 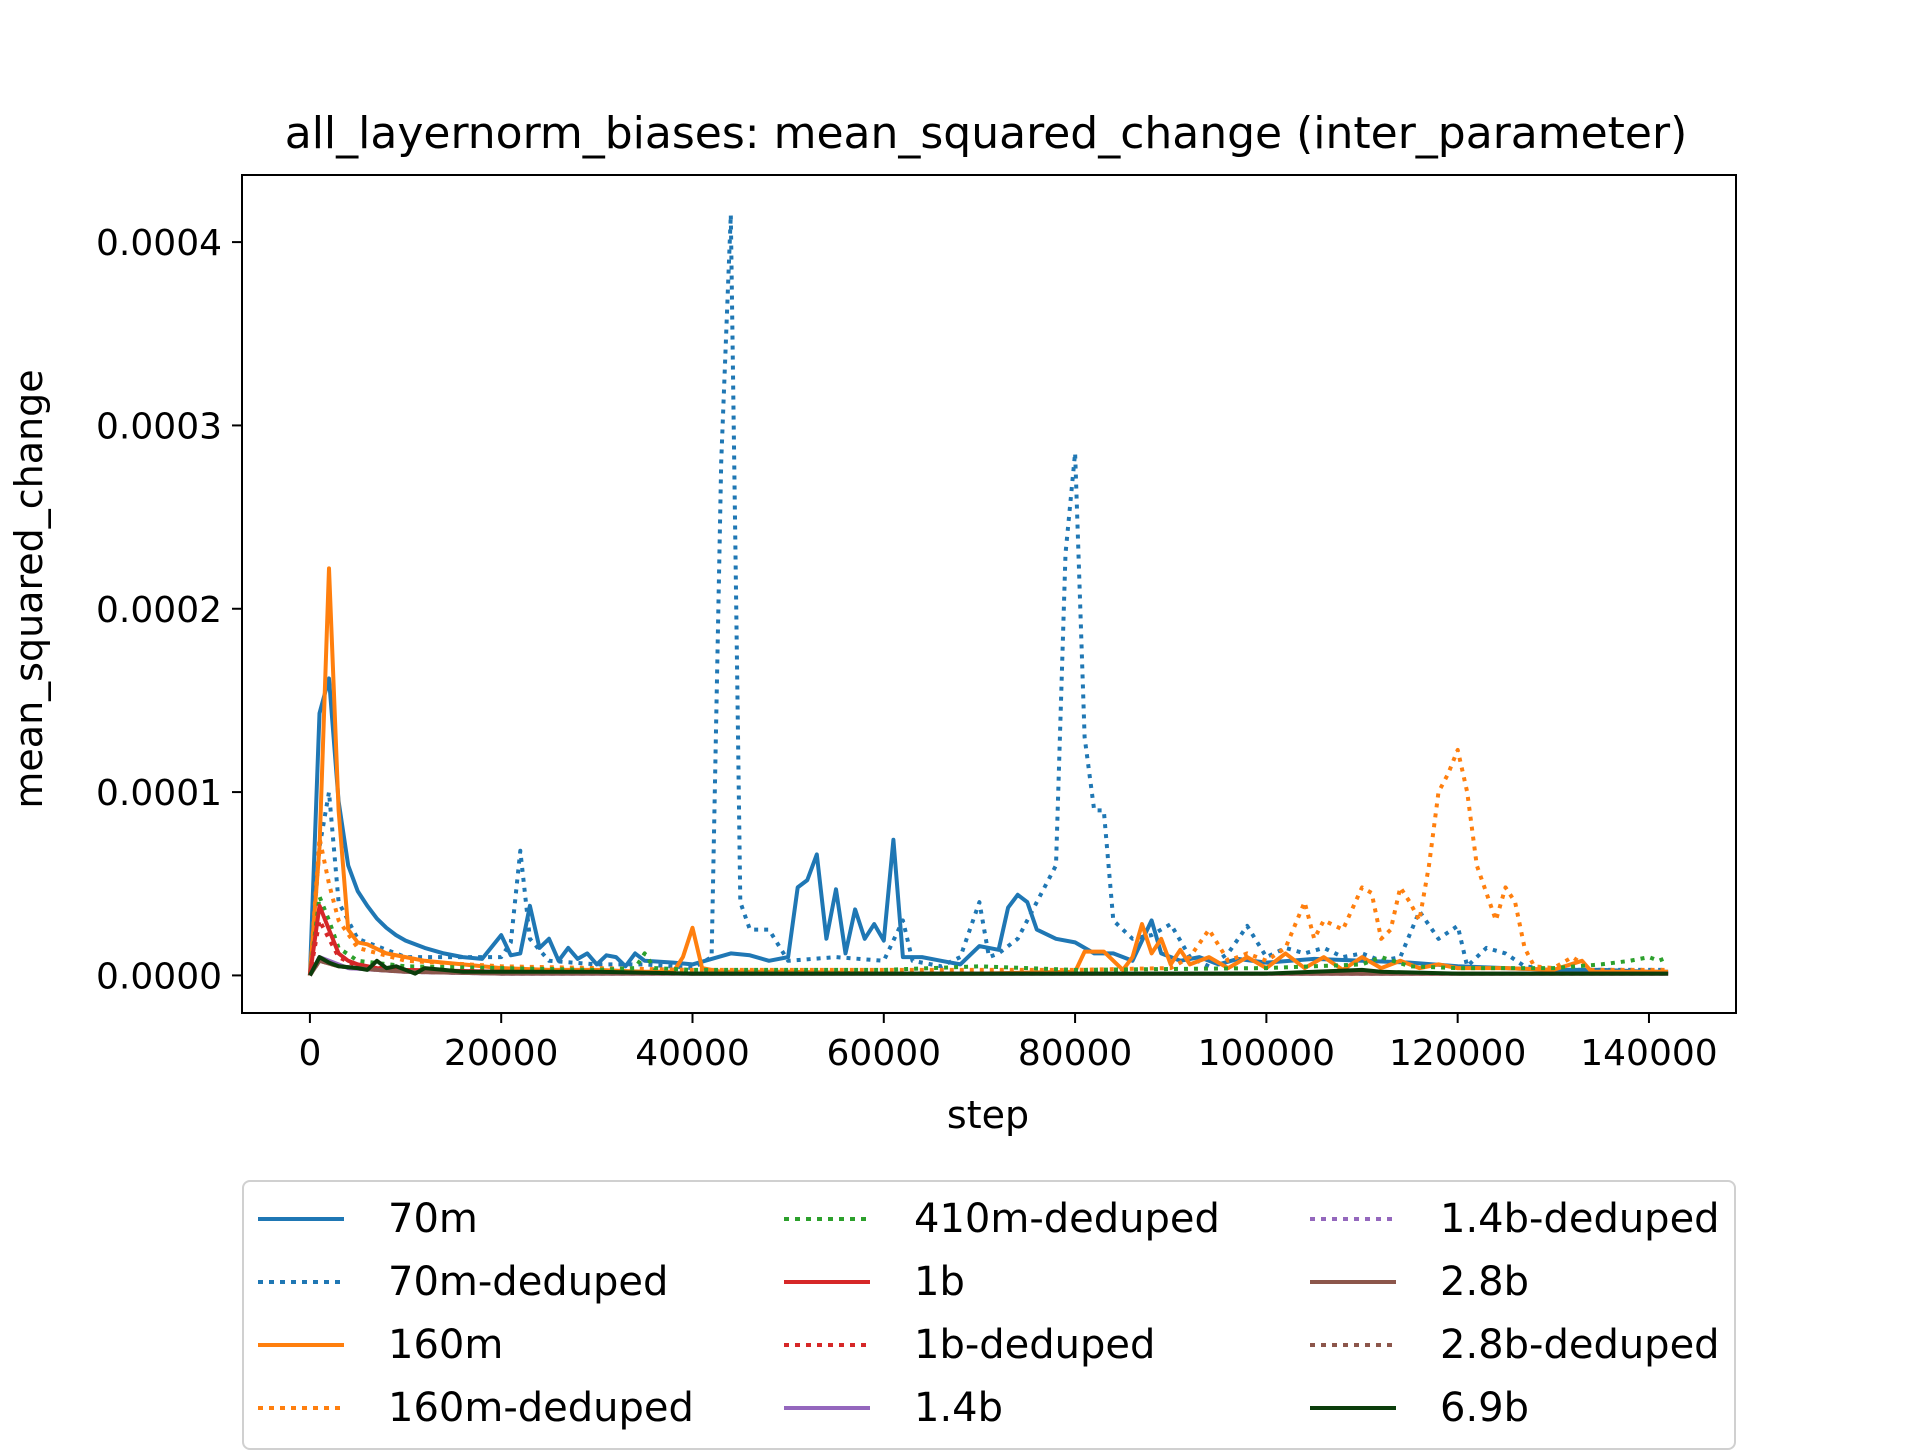 What do you see at coordinates (1485, 1408) in the screenshot?
I see `legend-label: 6.9b` at bounding box center [1485, 1408].